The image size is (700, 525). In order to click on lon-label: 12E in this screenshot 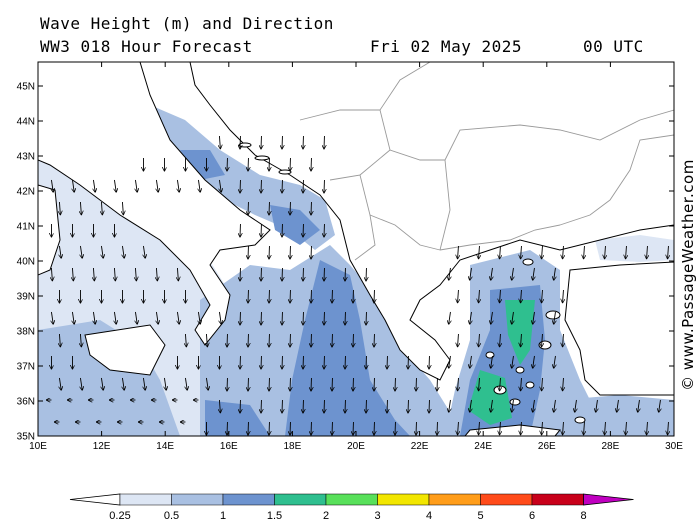, I will do `click(102, 446)`.